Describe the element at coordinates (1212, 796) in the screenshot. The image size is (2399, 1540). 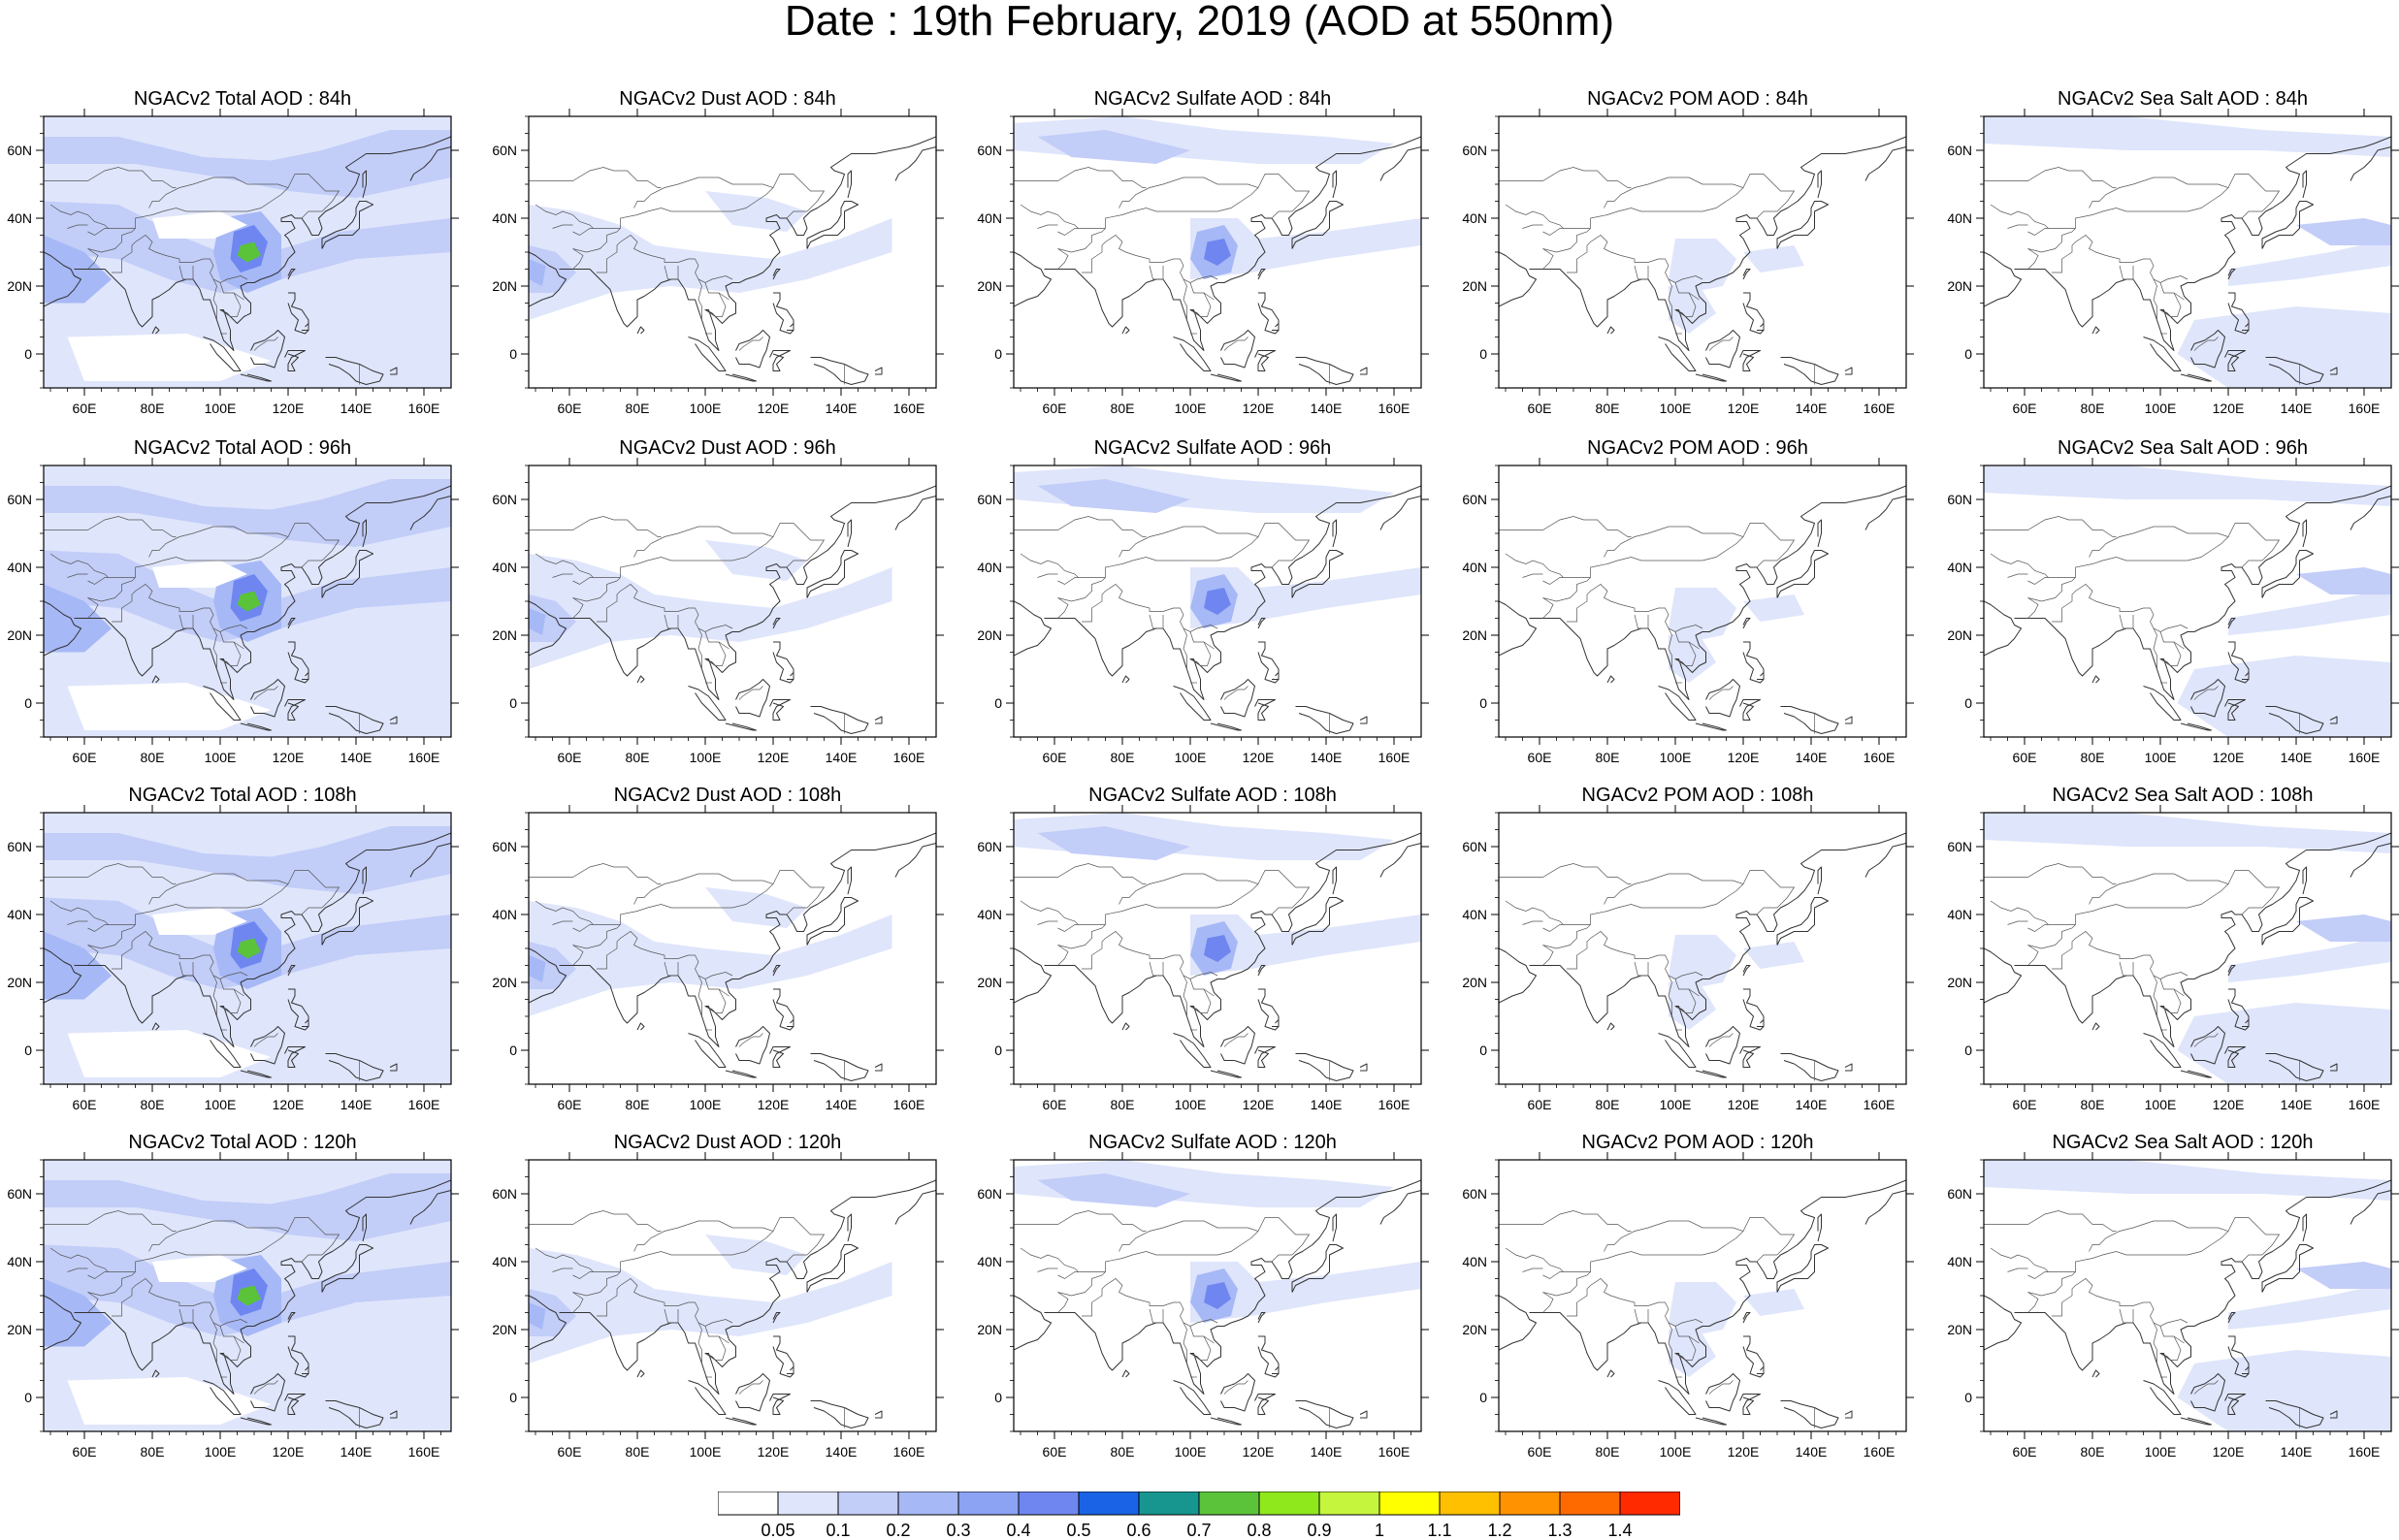
I see `panel-title: NGACv2 Sulfate AOD : 108h` at that location.